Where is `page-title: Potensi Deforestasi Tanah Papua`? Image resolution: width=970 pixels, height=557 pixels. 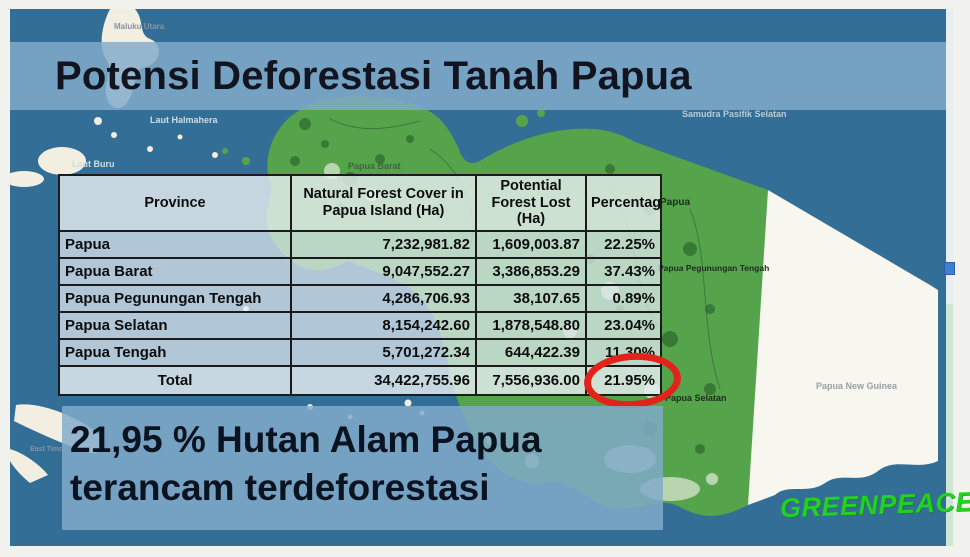 page-title: Potensi Deforestasi Tanah Papua is located at coordinates (373, 75).